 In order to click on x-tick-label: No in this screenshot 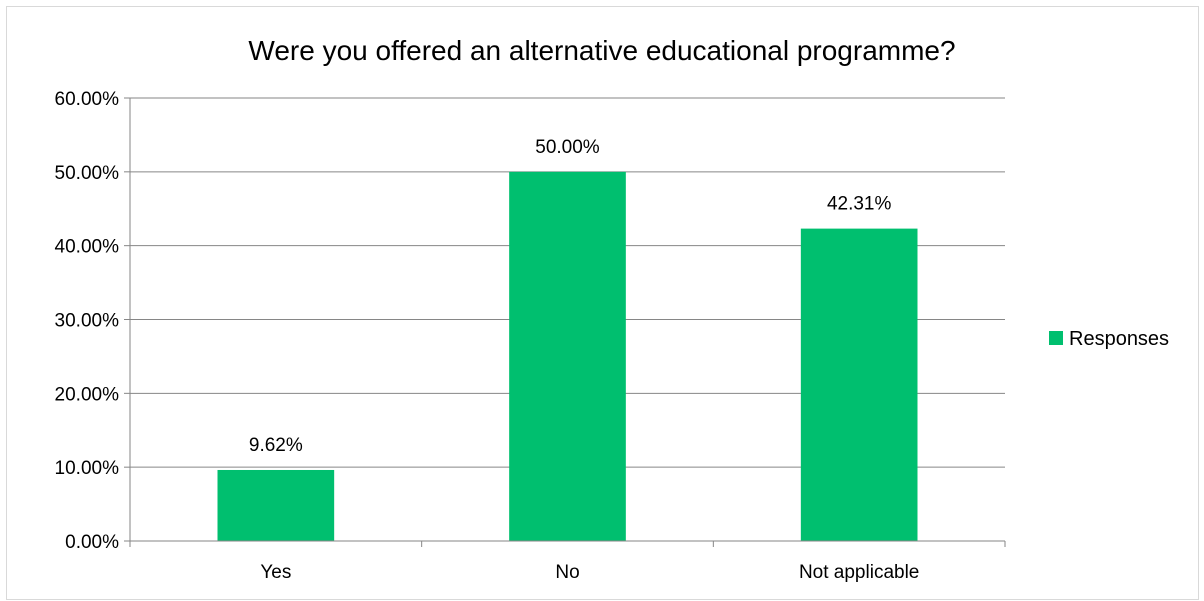, I will do `click(567, 572)`.